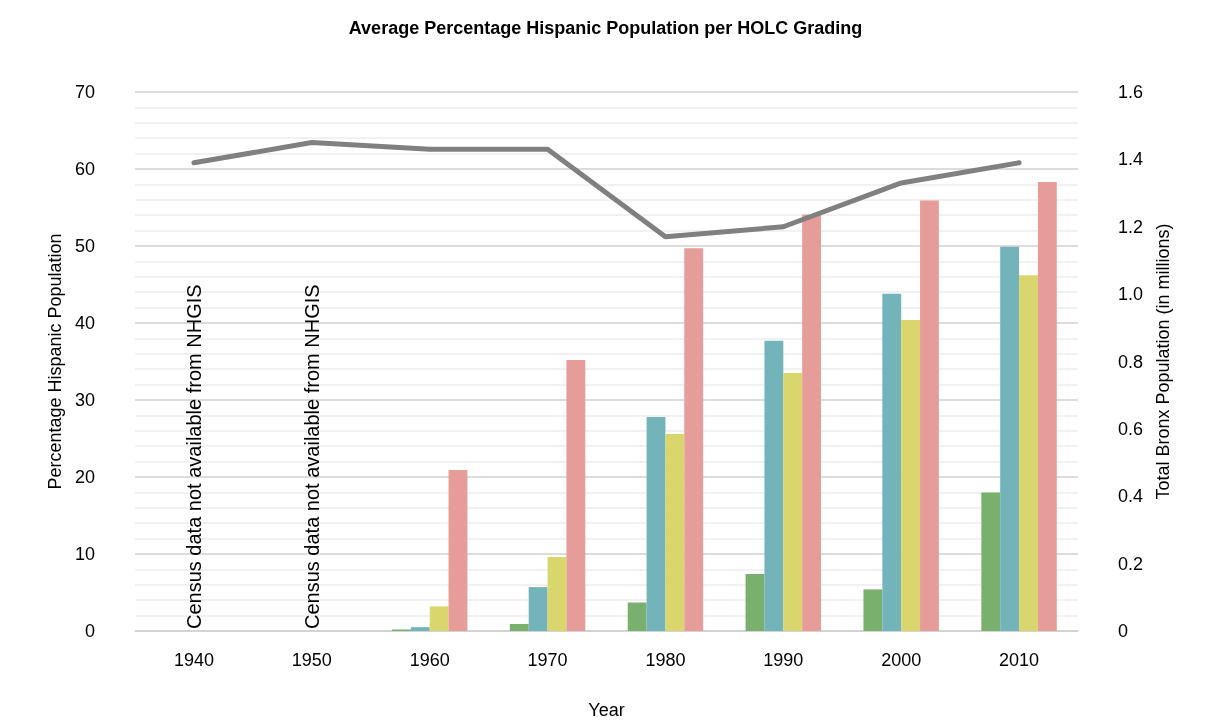 Image resolution: width=1211 pixels, height=724 pixels. Describe the element at coordinates (665, 660) in the screenshot. I see `x-tick-label: 1980` at that location.